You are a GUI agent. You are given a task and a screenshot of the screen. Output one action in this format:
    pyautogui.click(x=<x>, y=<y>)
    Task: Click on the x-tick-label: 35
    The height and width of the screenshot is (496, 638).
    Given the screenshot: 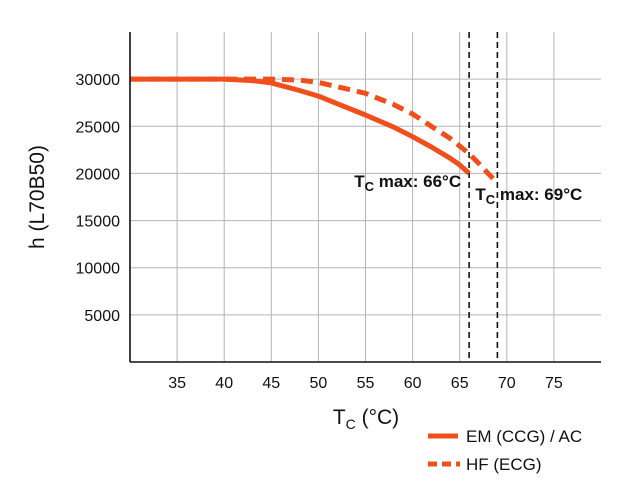 What is the action you would take?
    pyautogui.click(x=177, y=383)
    